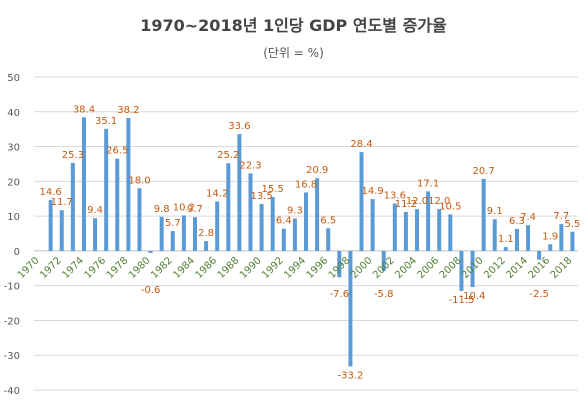 Image resolution: width=587 pixels, height=401 pixels. Describe the element at coordinates (293, 25) in the screenshot. I see `chart-title: 1970~2018년 1인당 GDP 연도별 증가율` at that location.